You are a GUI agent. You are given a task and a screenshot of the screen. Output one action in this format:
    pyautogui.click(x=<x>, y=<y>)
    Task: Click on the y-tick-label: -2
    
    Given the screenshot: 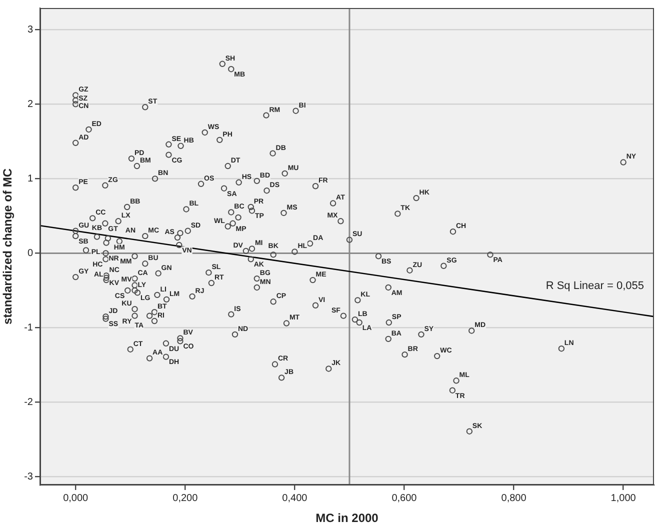 What is the action you would take?
    pyautogui.click(x=29, y=402)
    